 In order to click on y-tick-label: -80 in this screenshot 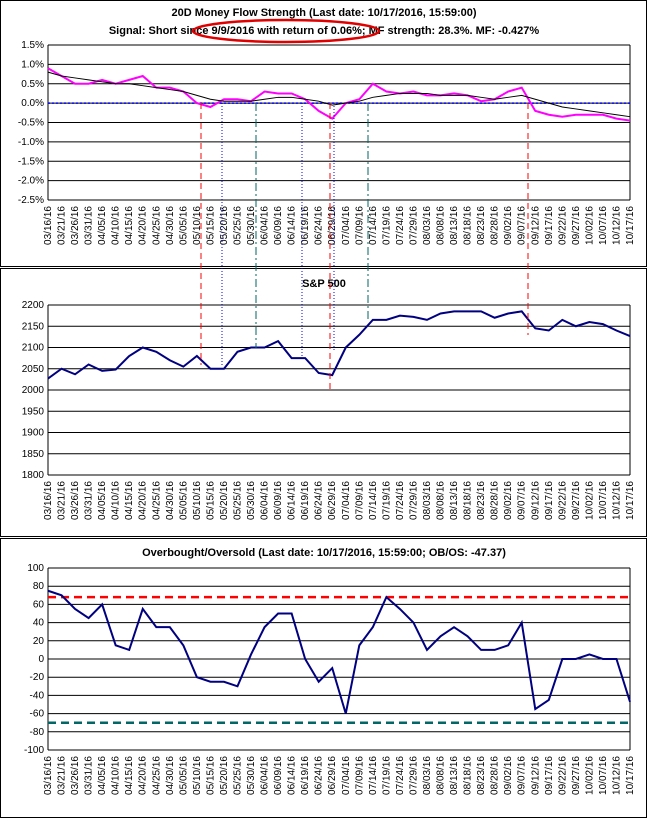, I will do `click(37, 732)`.